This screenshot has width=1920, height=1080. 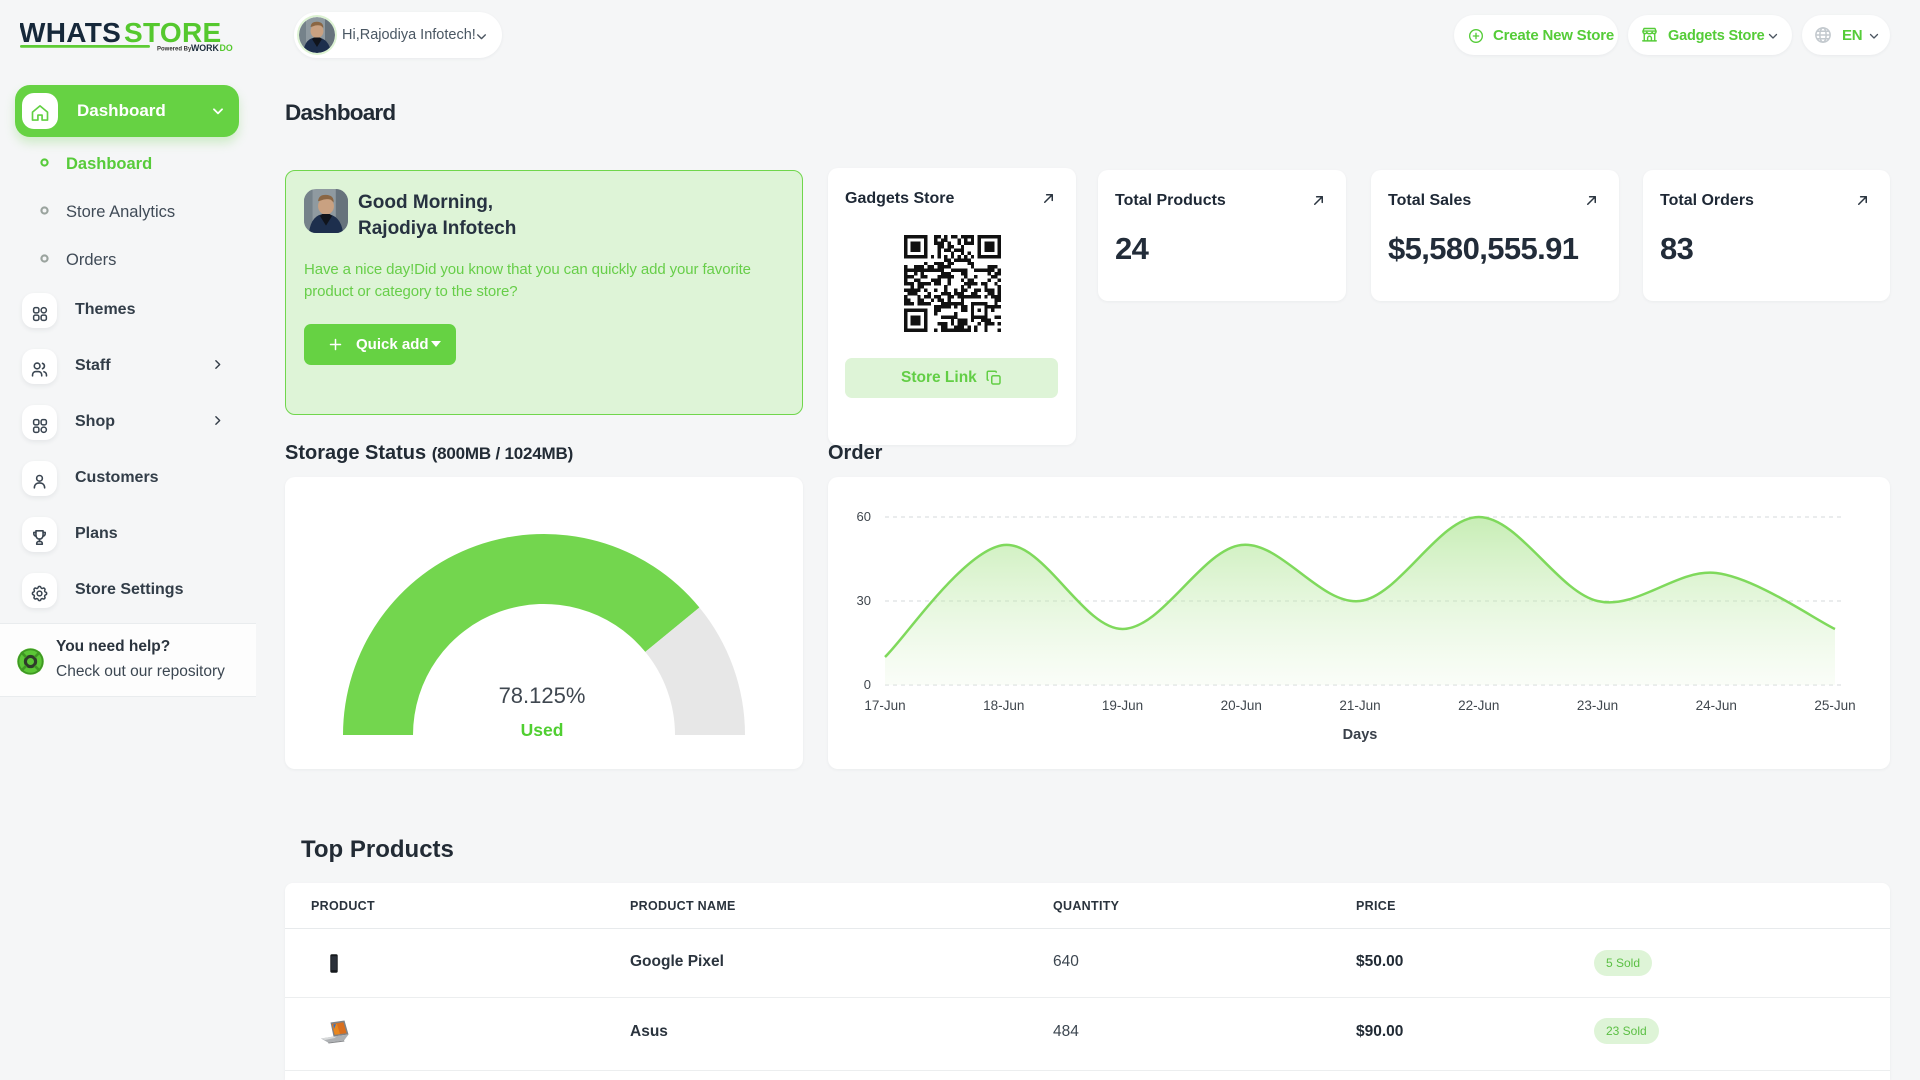 What do you see at coordinates (1122, 705) in the screenshot?
I see `svg-text: 19-Jun` at bounding box center [1122, 705].